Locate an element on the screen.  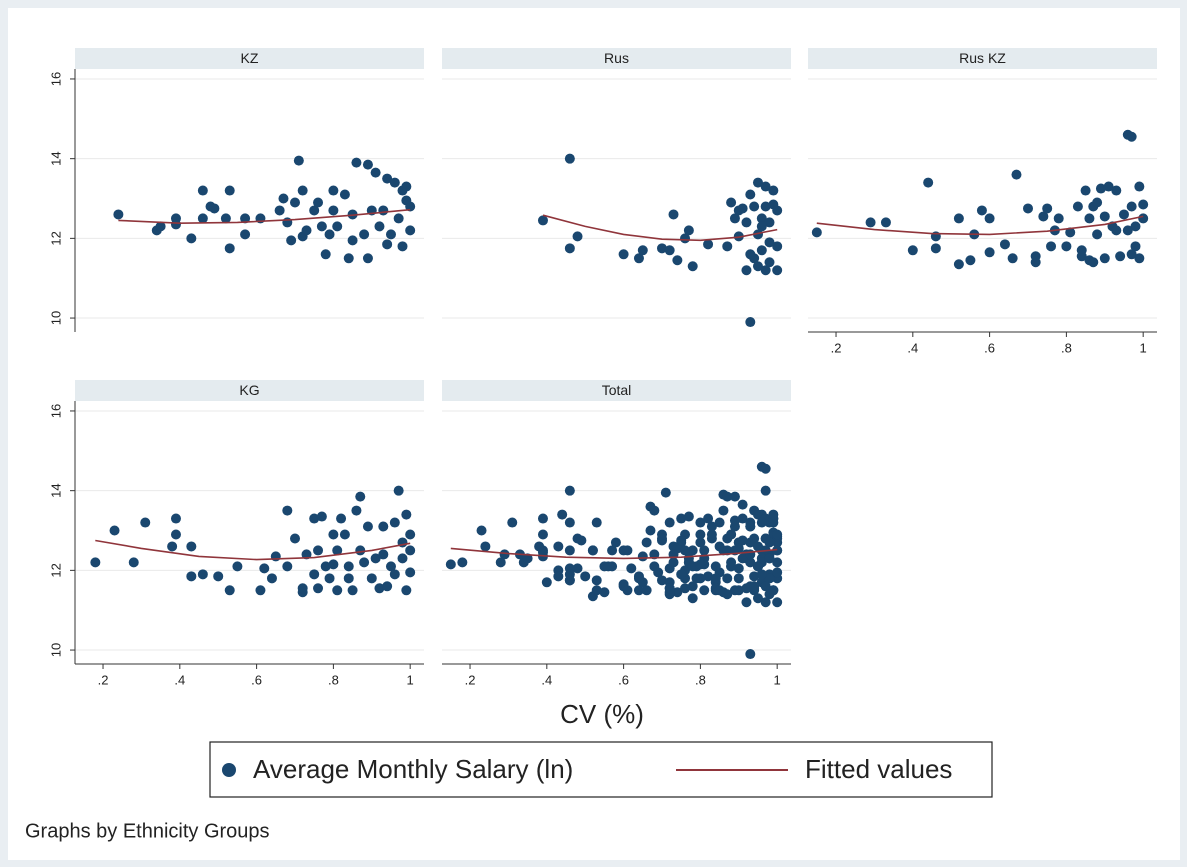
x-tick-label: 1 is located at coordinates (1143, 347).